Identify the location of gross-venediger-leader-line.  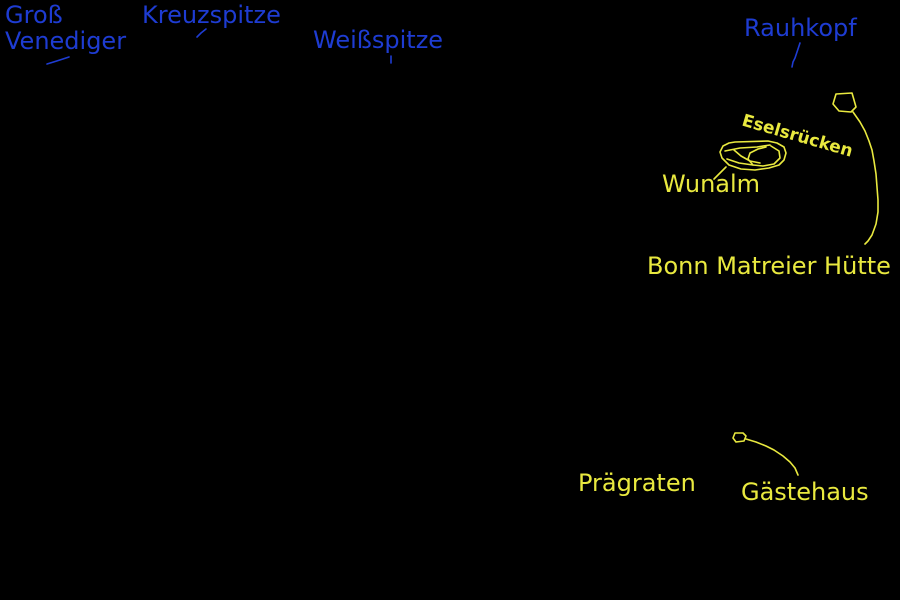
(58, 60).